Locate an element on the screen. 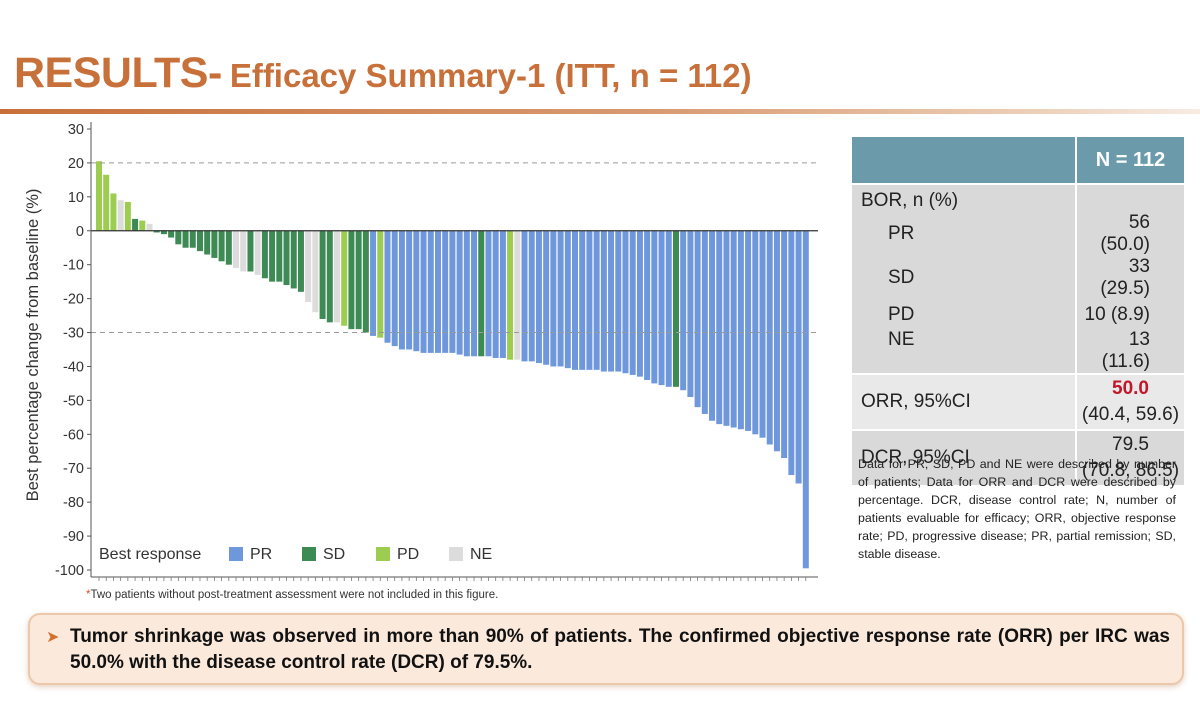 Image resolution: width=1200 pixels, height=718 pixels. legend-swatch-pr is located at coordinates (236, 554).